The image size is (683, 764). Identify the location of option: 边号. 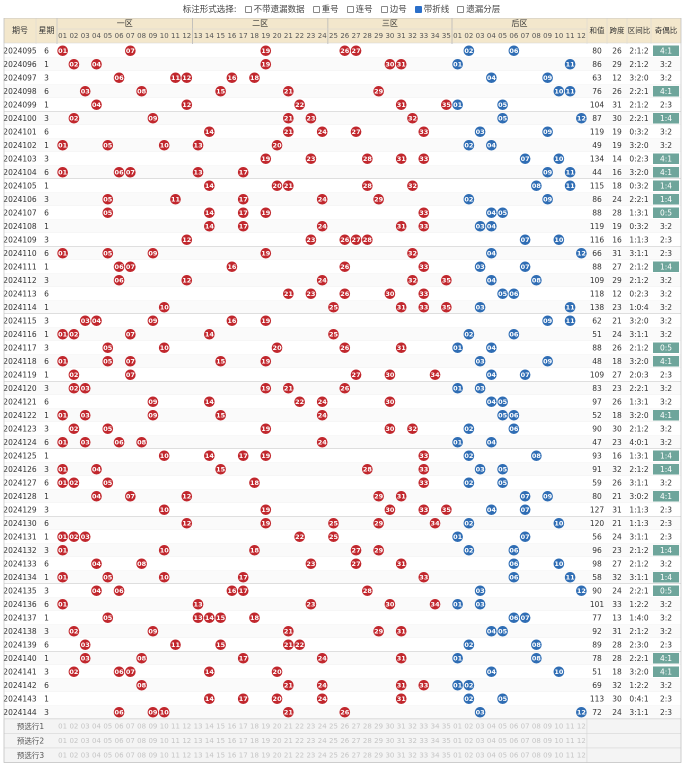
(393, 9).